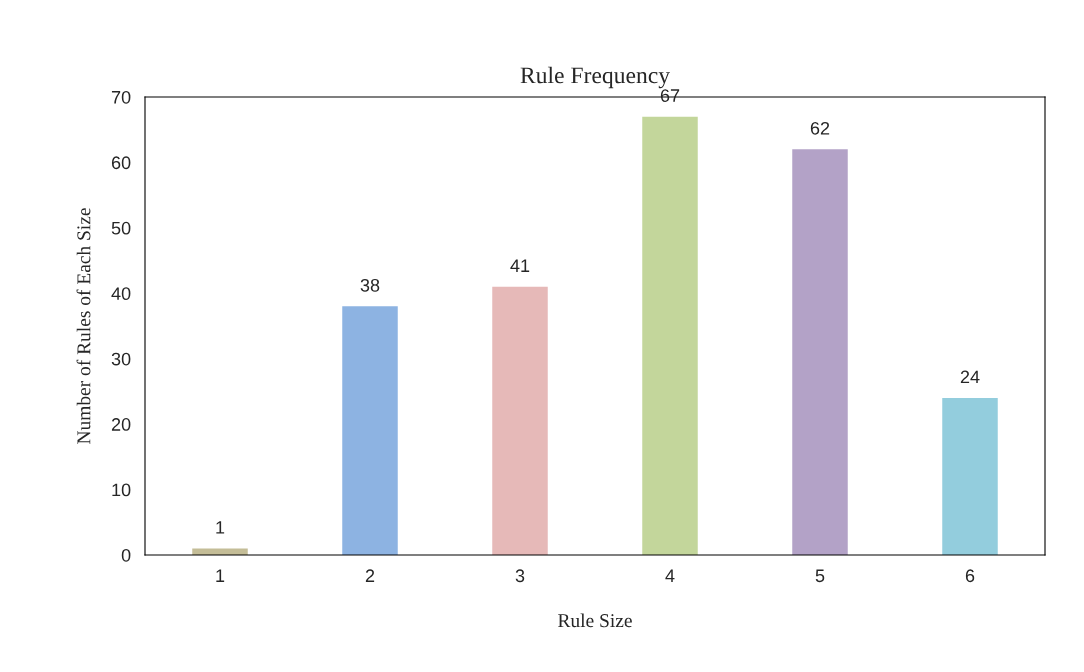 Image resolution: width=1084 pixels, height=672 pixels. What do you see at coordinates (370, 575) in the screenshot?
I see `x-tick-label: 2` at bounding box center [370, 575].